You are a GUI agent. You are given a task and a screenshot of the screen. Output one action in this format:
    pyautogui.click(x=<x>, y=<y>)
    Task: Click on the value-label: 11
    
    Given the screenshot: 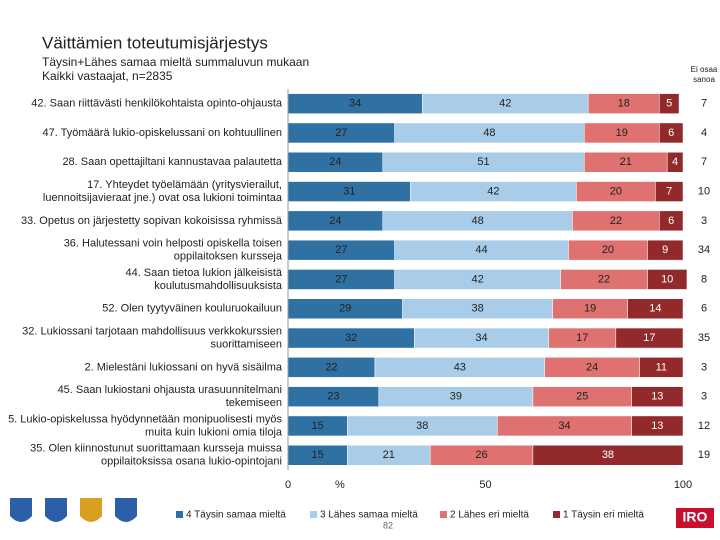 What is the action you would take?
    pyautogui.click(x=661, y=367)
    